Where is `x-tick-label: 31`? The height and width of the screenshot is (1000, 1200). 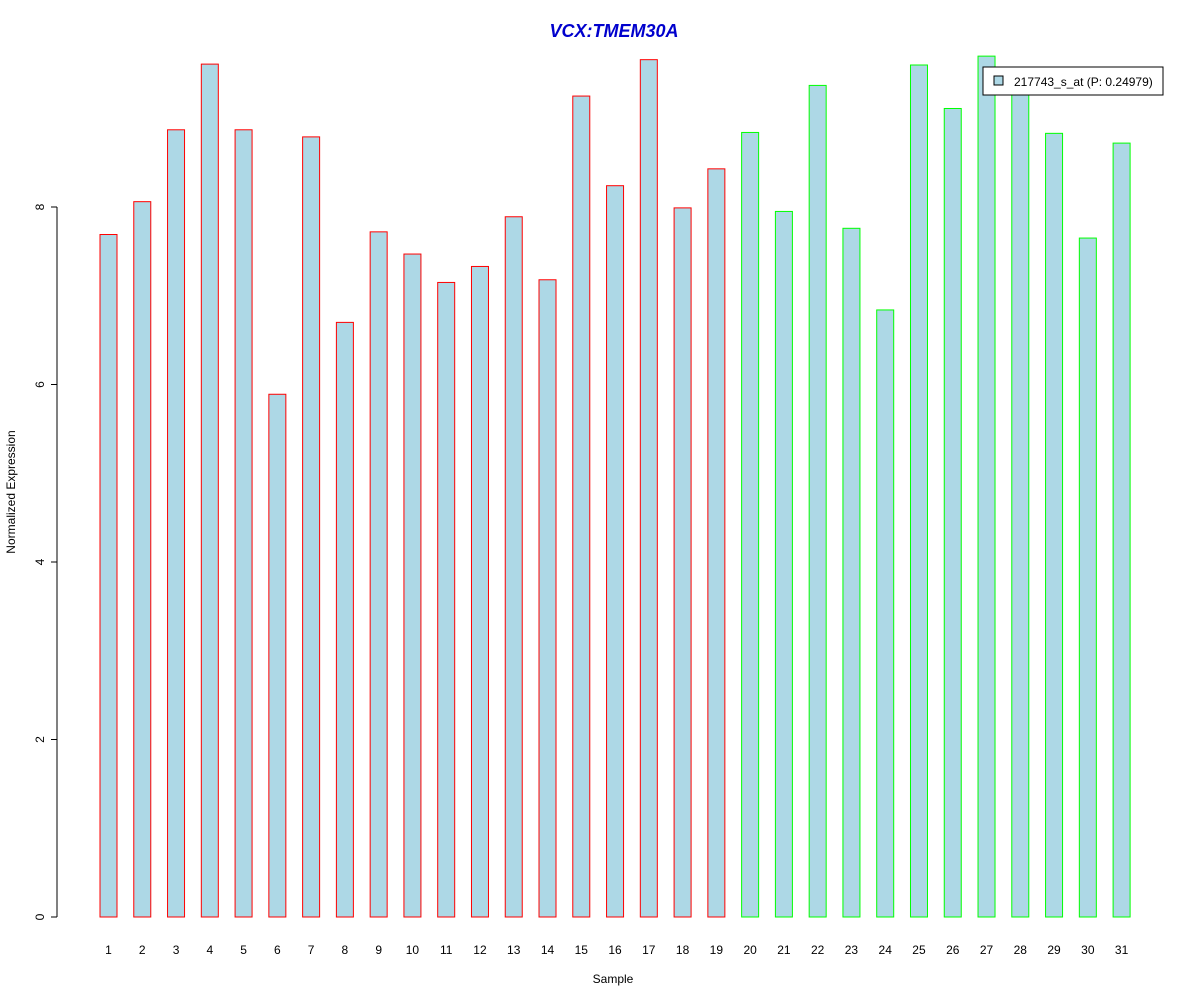
x-tick-label: 31 is located at coordinates (1122, 950).